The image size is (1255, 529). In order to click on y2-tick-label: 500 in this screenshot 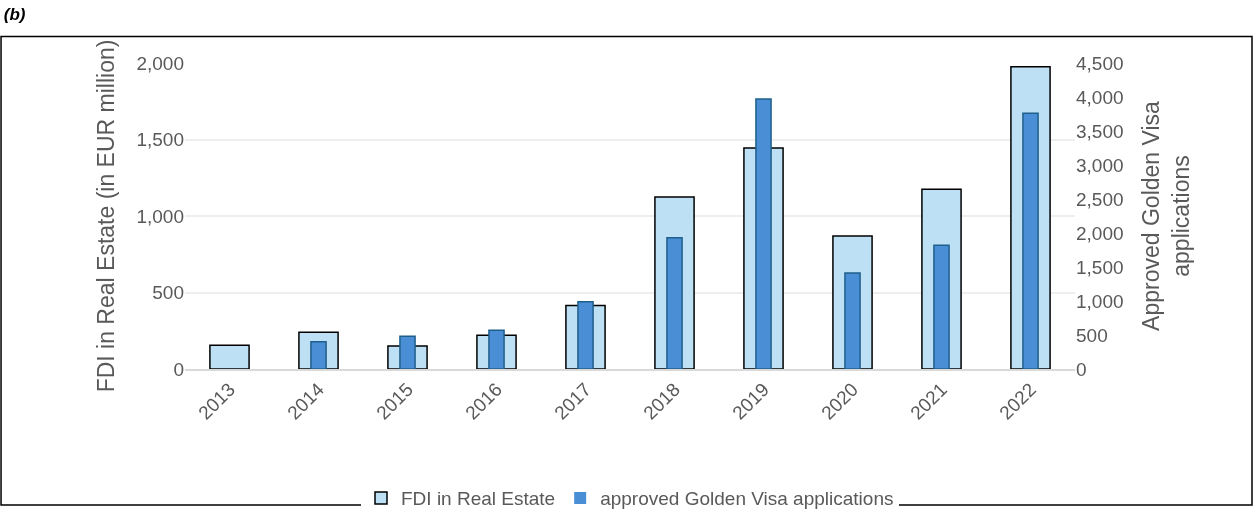, I will do `click(1092, 335)`.